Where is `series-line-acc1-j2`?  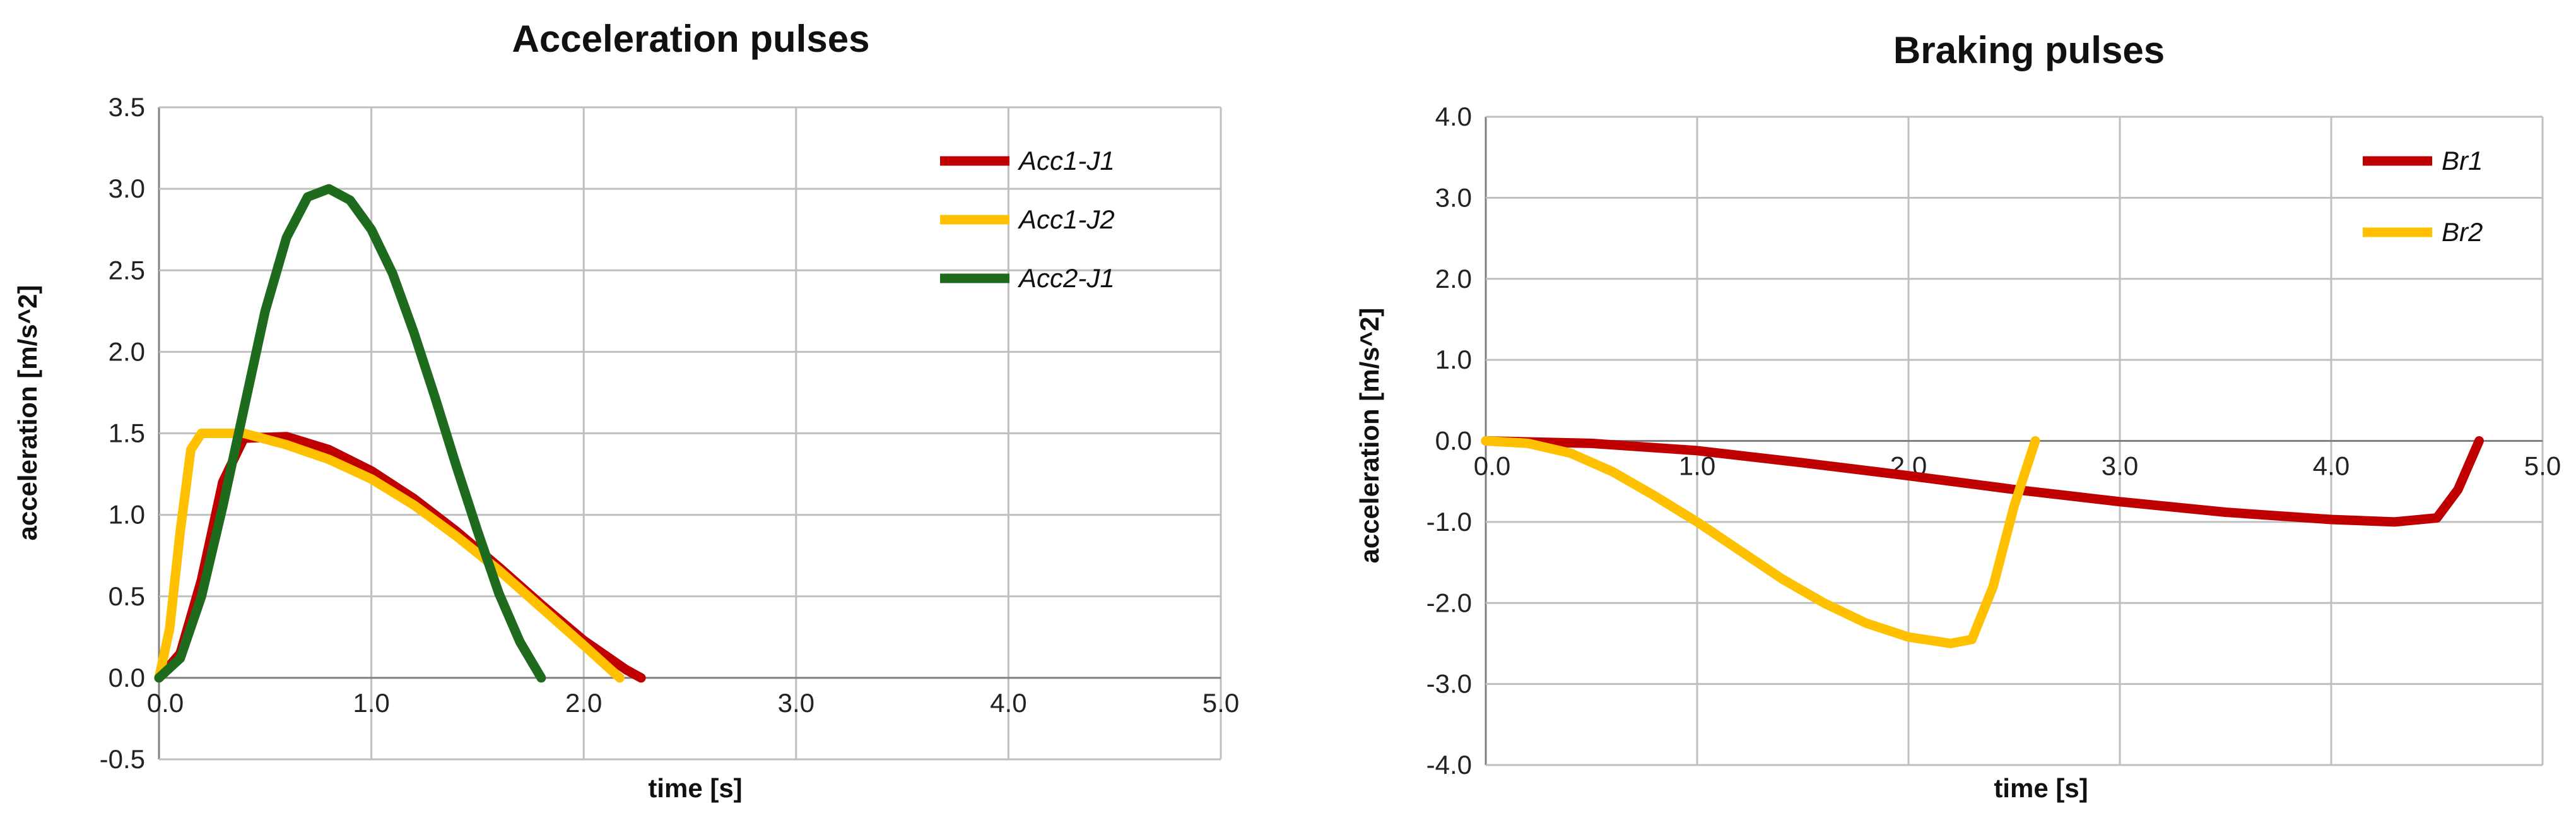 series-line-acc1-j2 is located at coordinates (390, 556).